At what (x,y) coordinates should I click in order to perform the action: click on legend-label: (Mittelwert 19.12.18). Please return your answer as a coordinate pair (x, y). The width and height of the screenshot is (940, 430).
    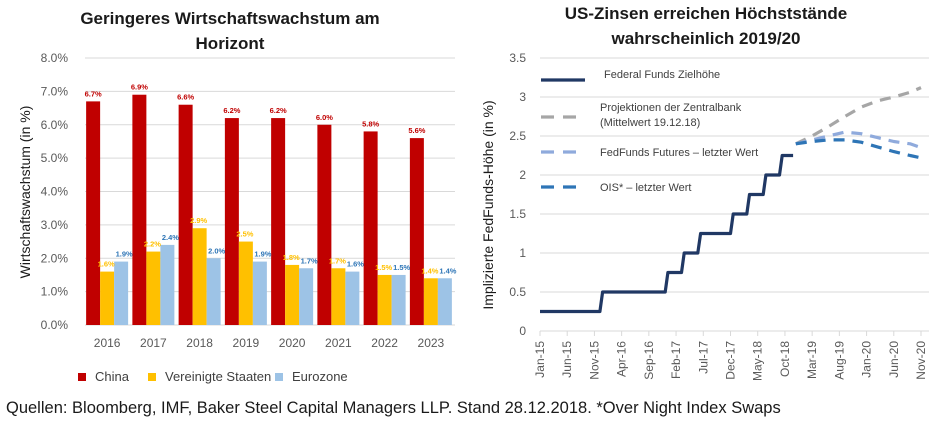
    Looking at the image, I should click on (650, 123).